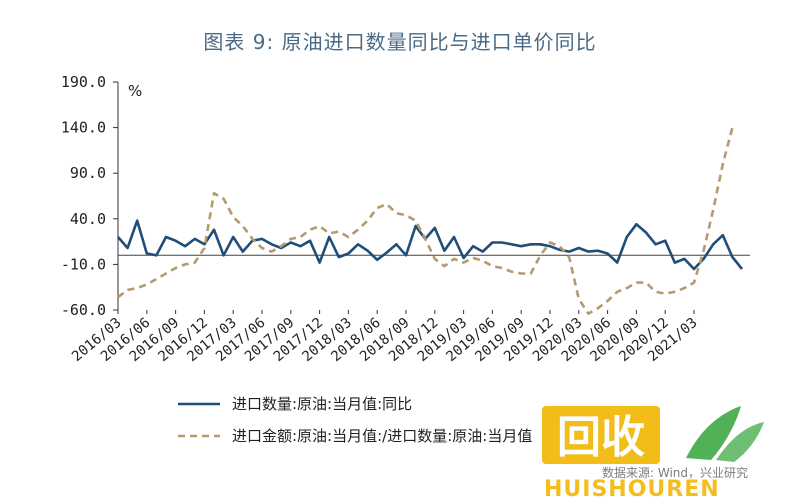  Describe the element at coordinates (83, 128) in the screenshot. I see `y-tick-label: 140.0` at that location.